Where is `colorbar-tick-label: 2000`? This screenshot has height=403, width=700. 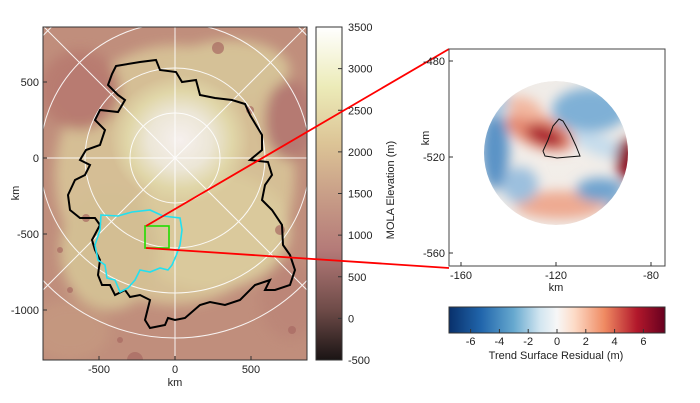
colorbar-tick-label: 2000 is located at coordinates (360, 153).